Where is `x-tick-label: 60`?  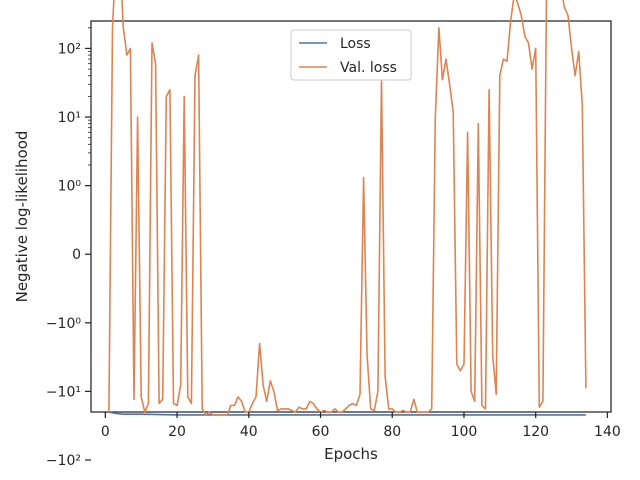
x-tick-label: 60 is located at coordinates (321, 432).